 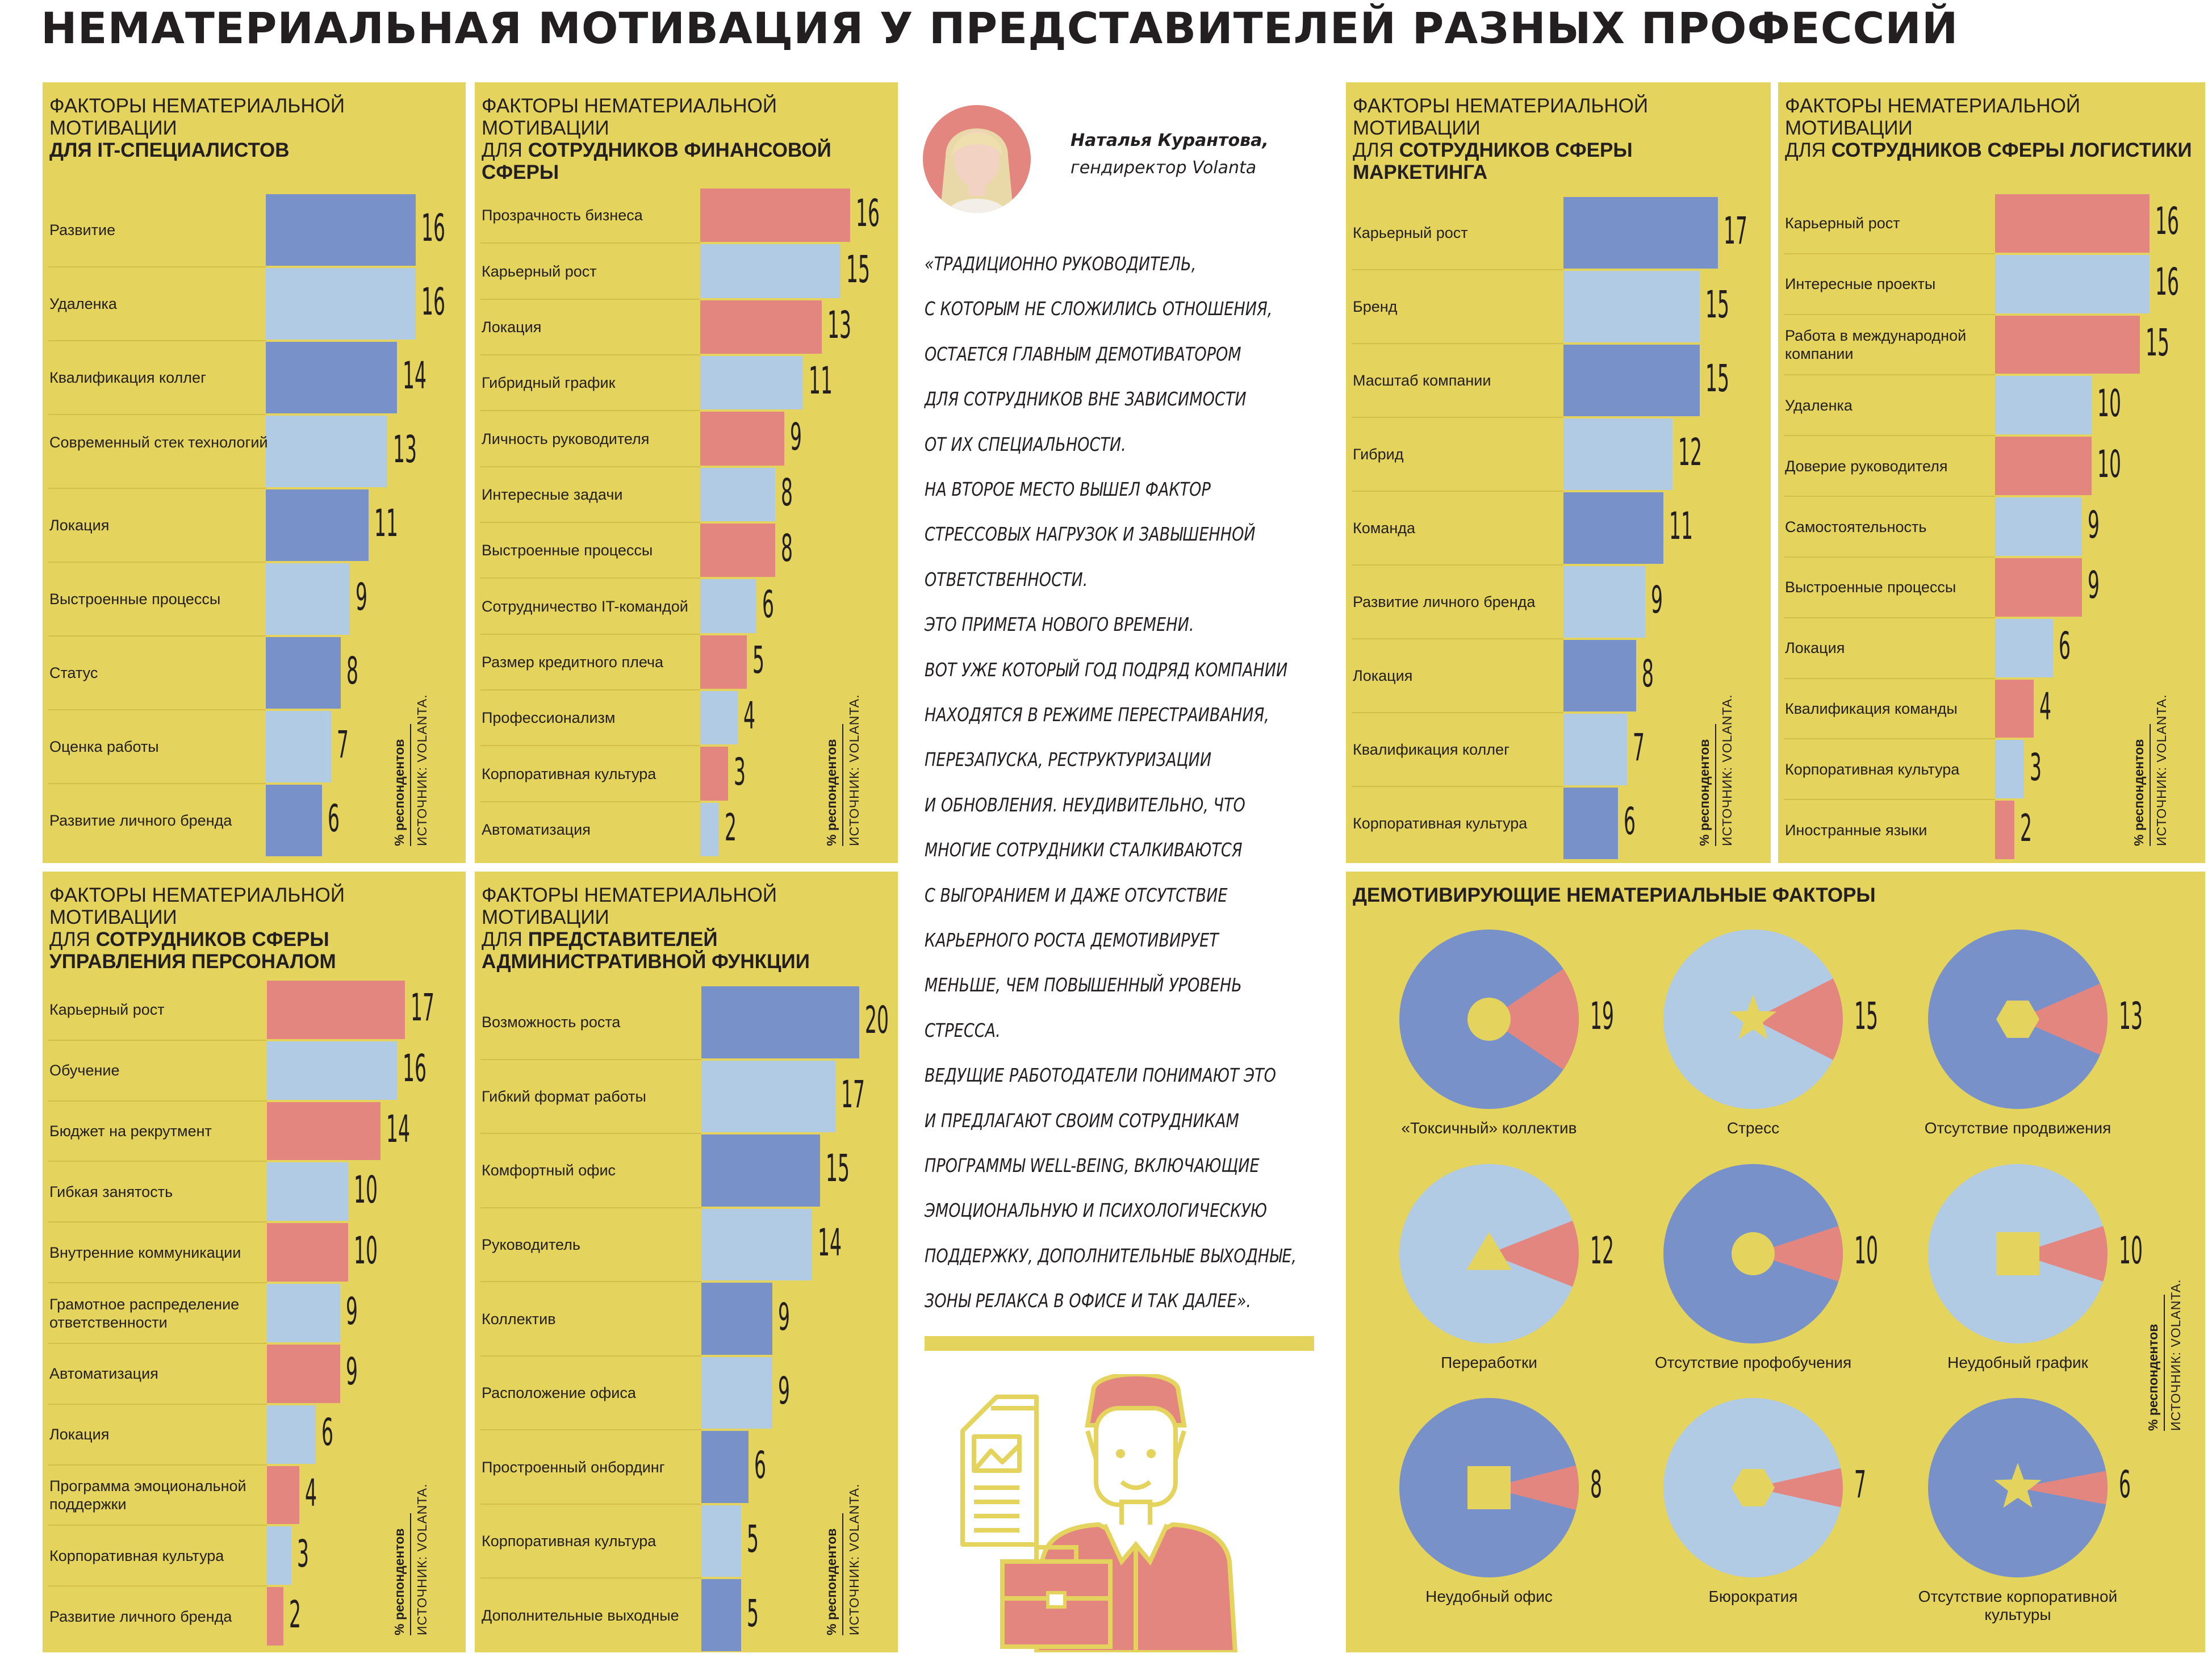 What do you see at coordinates (505, 150) in the screenshot?
I see `chart-title-plain: ДЛЯ` at bounding box center [505, 150].